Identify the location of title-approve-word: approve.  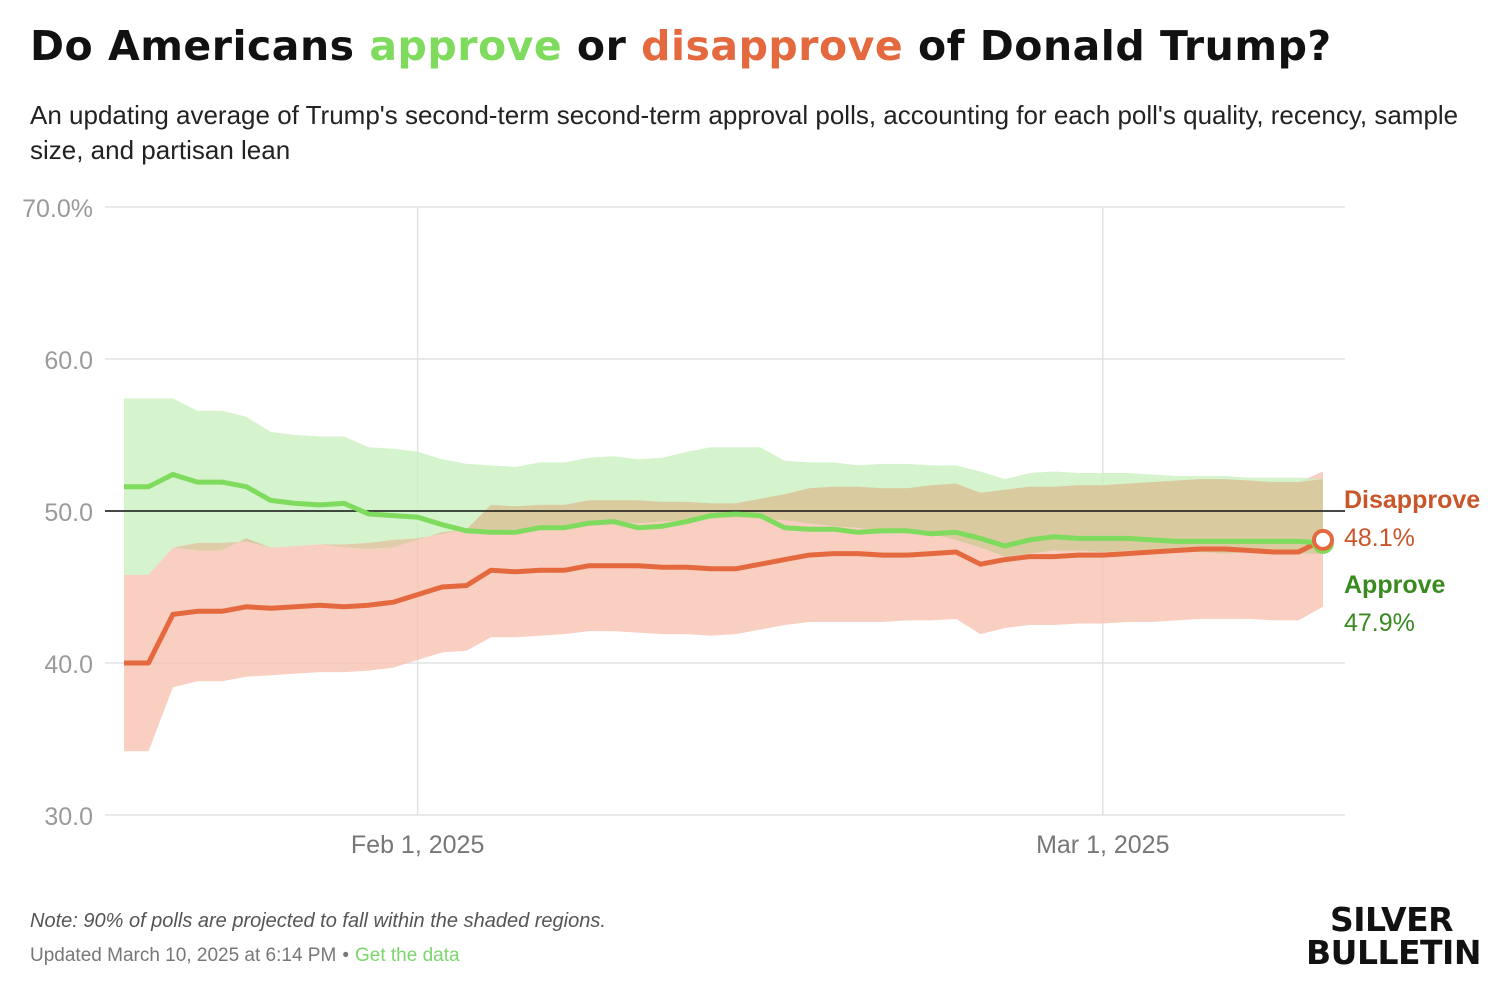
(466, 46).